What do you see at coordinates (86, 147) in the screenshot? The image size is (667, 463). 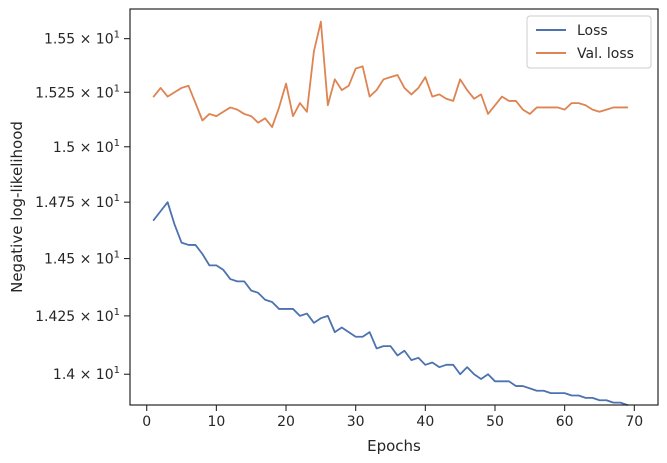 I see `y-tick-label: 1.5 × 10¹` at bounding box center [86, 147].